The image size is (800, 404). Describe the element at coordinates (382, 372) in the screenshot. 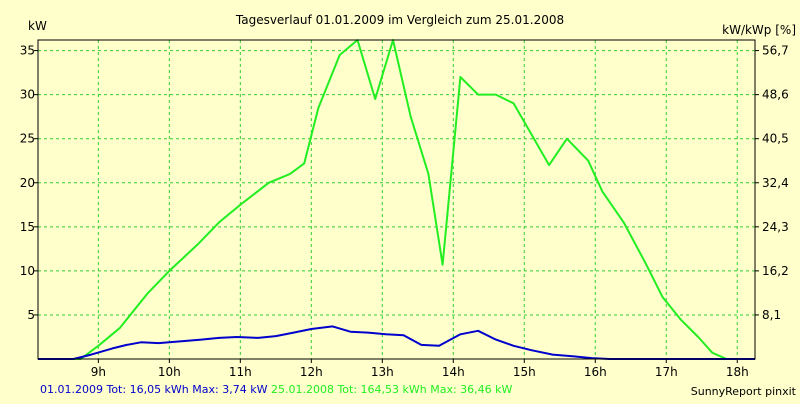

I see `x-tick-label: 13h` at that location.